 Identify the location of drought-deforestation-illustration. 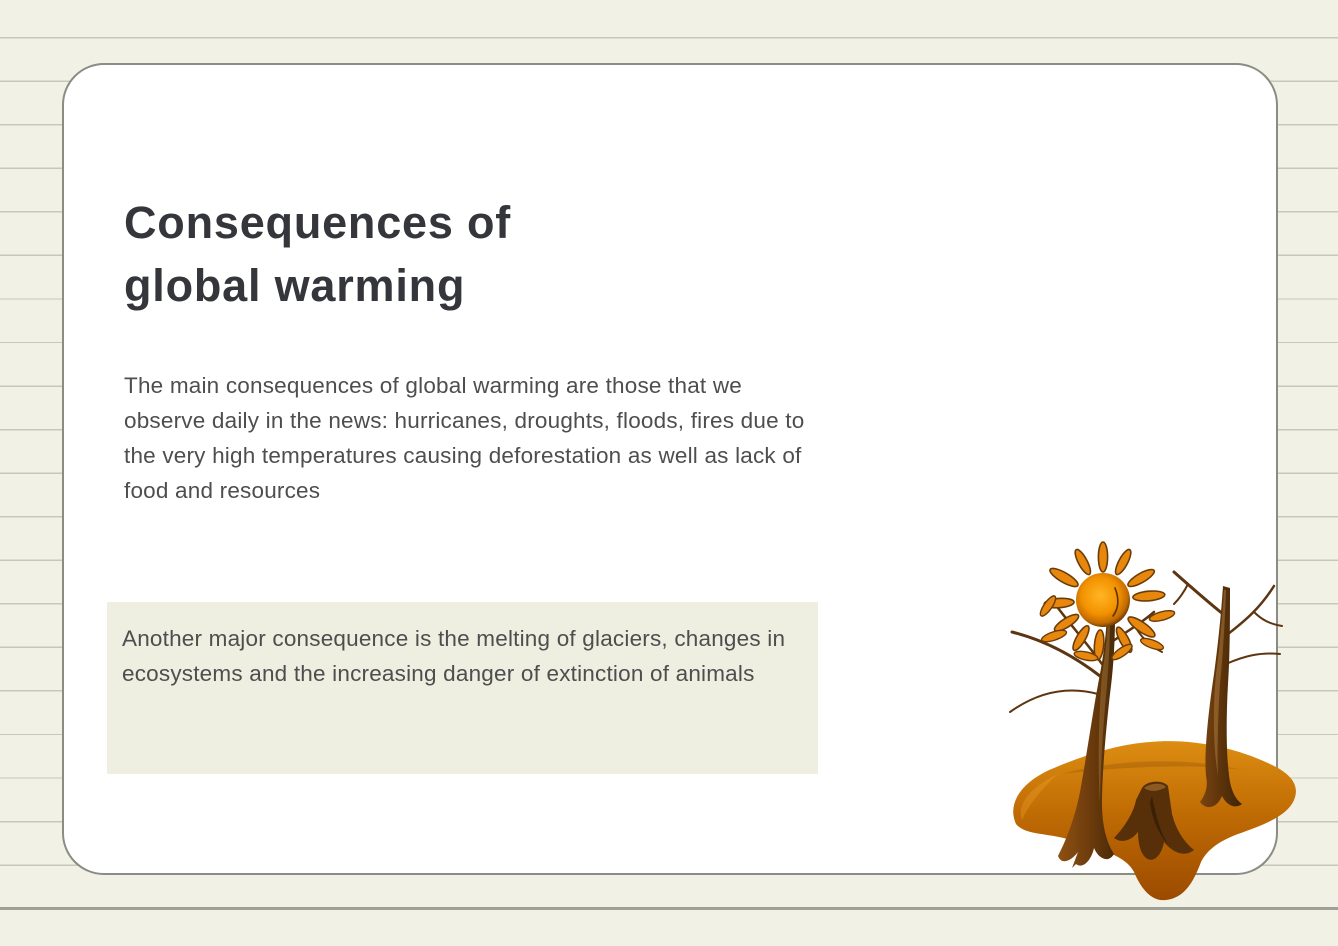
(1152, 721).